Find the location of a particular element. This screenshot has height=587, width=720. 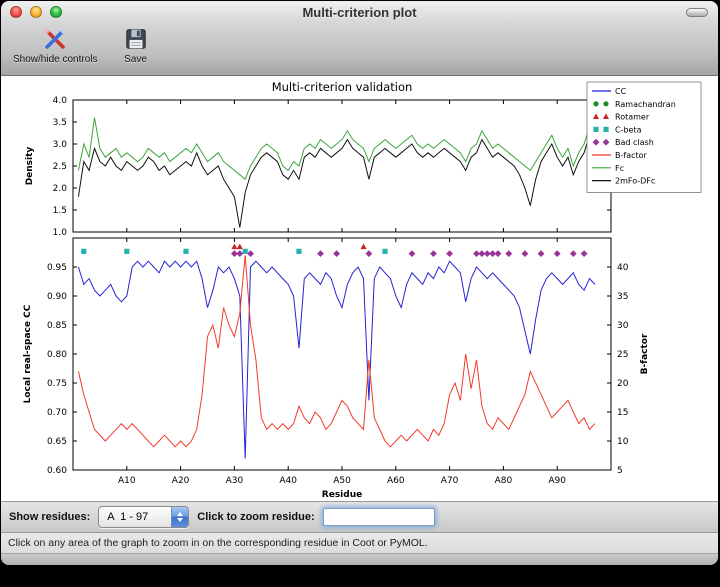

svg-text: A80 is located at coordinates (503, 481).